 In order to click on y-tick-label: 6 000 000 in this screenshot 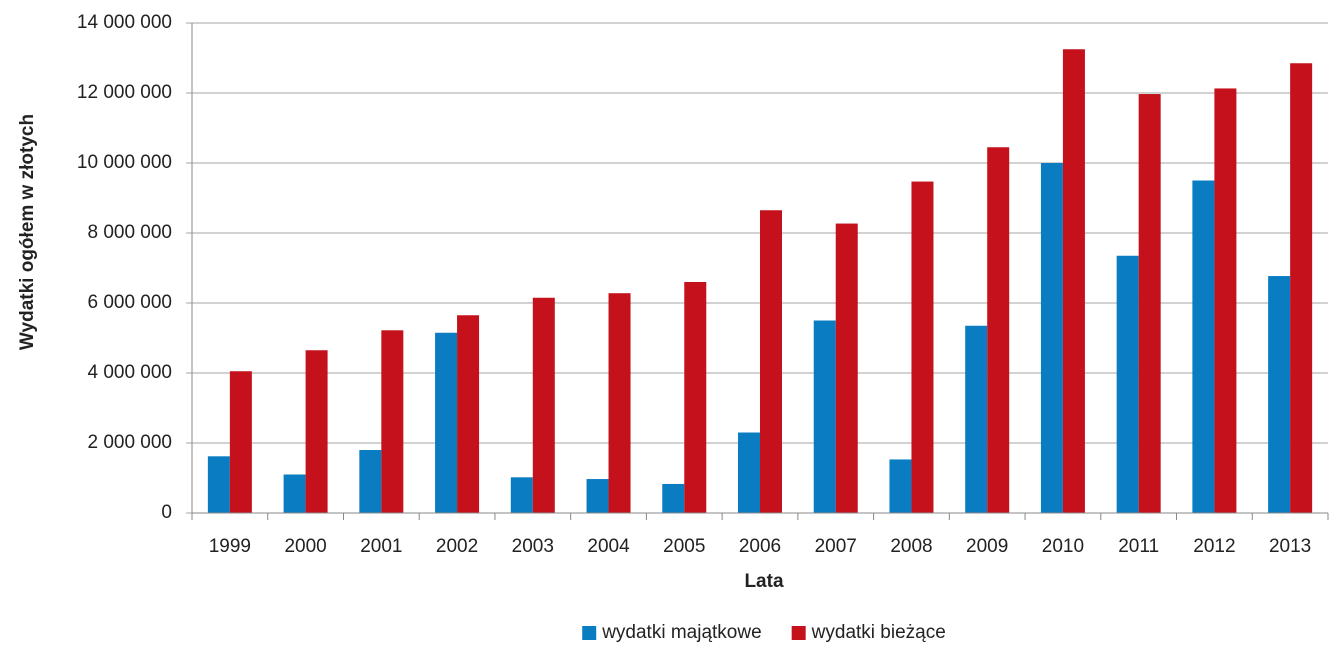, I will do `click(129, 302)`.